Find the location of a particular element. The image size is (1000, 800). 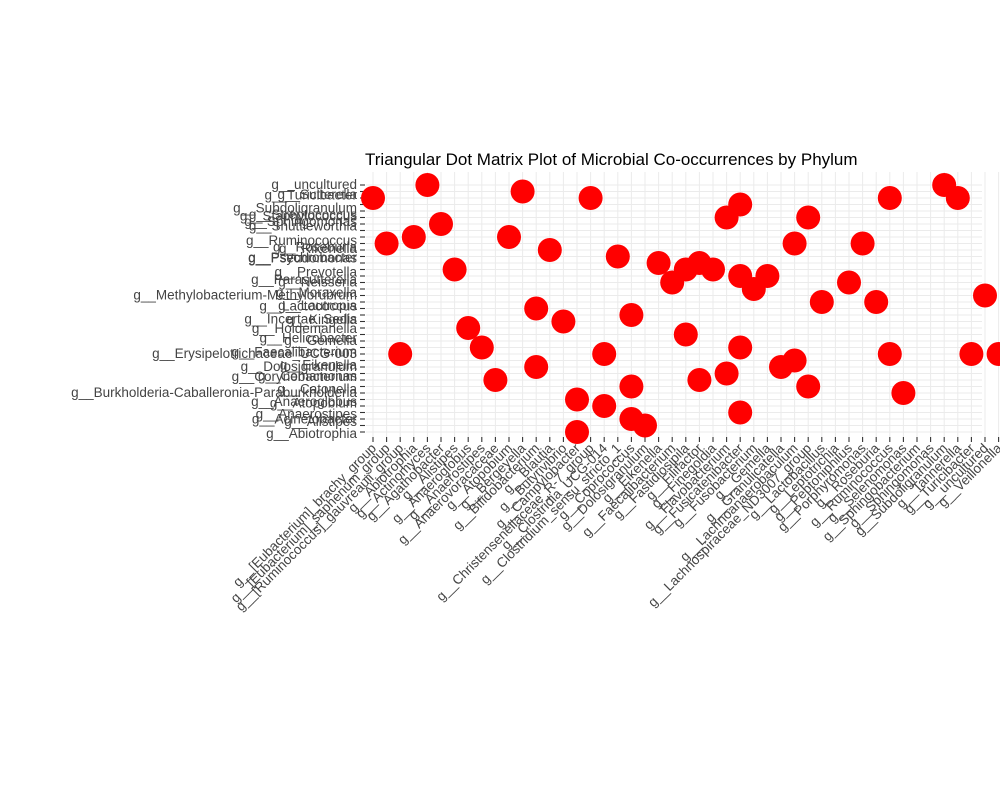

y-tick-label: g__Subdoligranulum is located at coordinates (295, 208).